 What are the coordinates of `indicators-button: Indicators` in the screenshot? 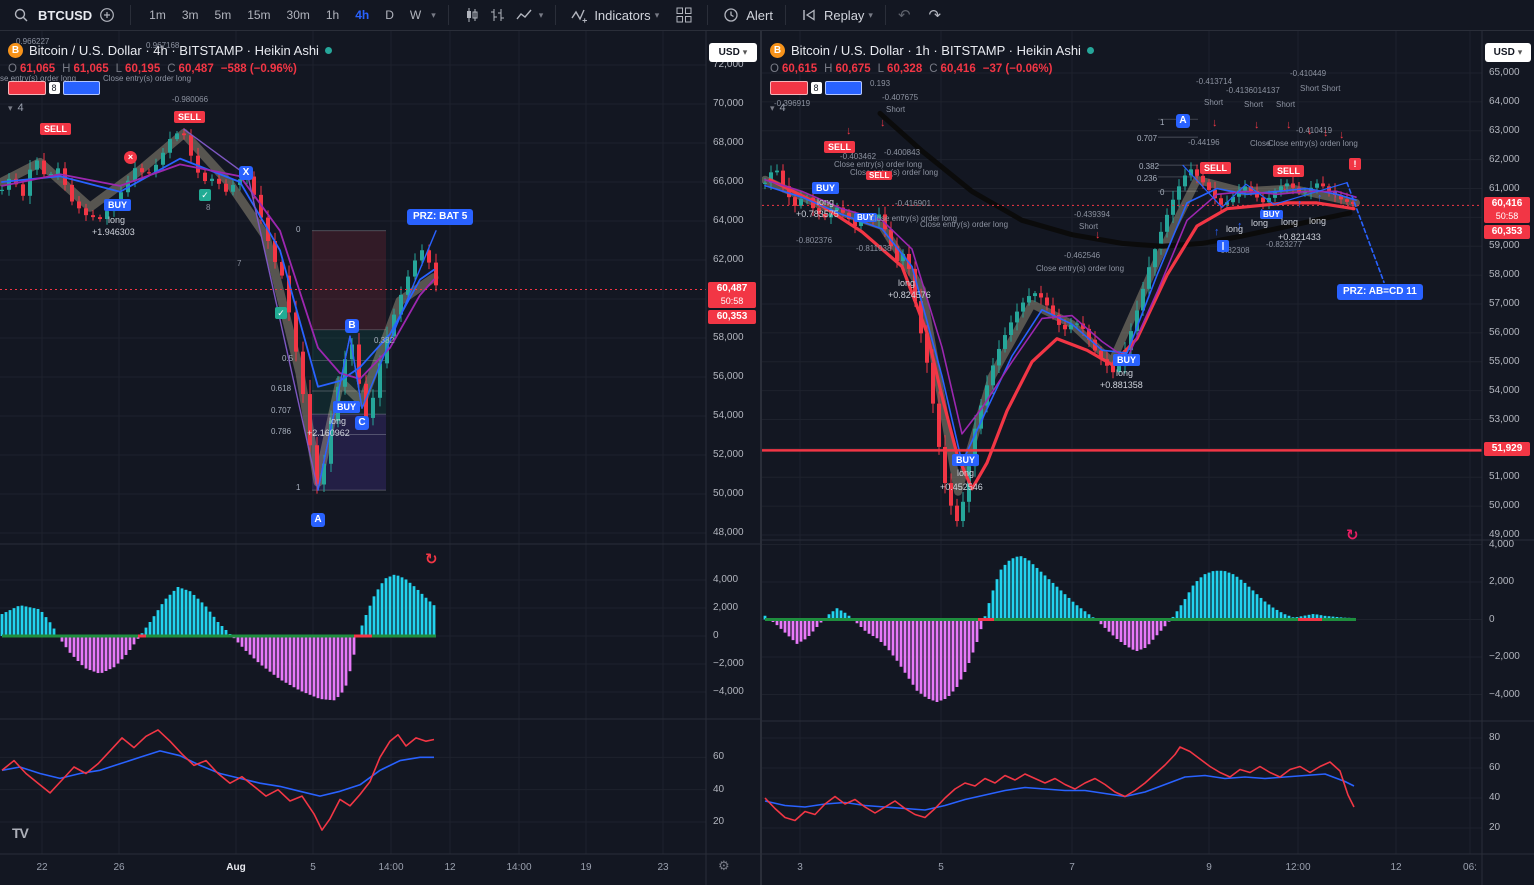 It's located at (622, 15).